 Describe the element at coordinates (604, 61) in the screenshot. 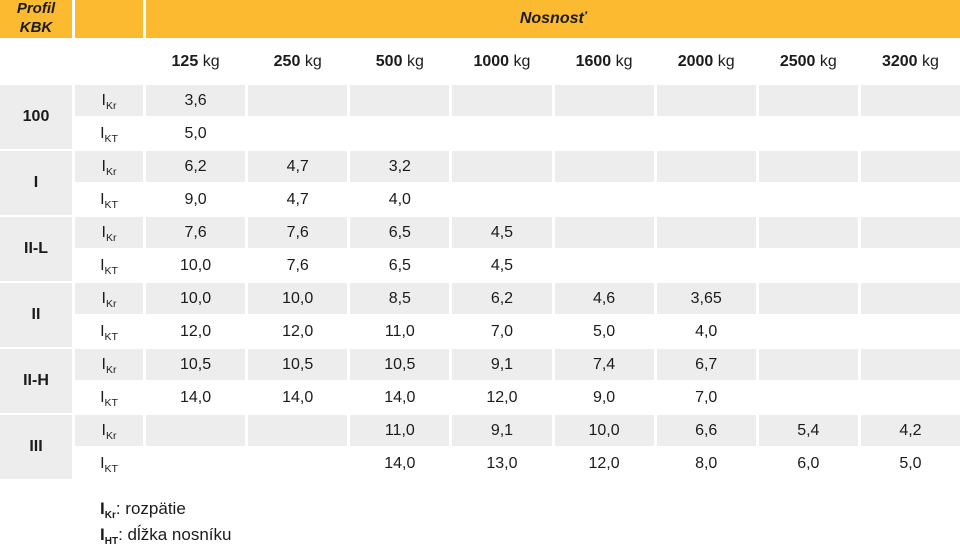

I see `capacity-column-header: 1600 kg` at that location.